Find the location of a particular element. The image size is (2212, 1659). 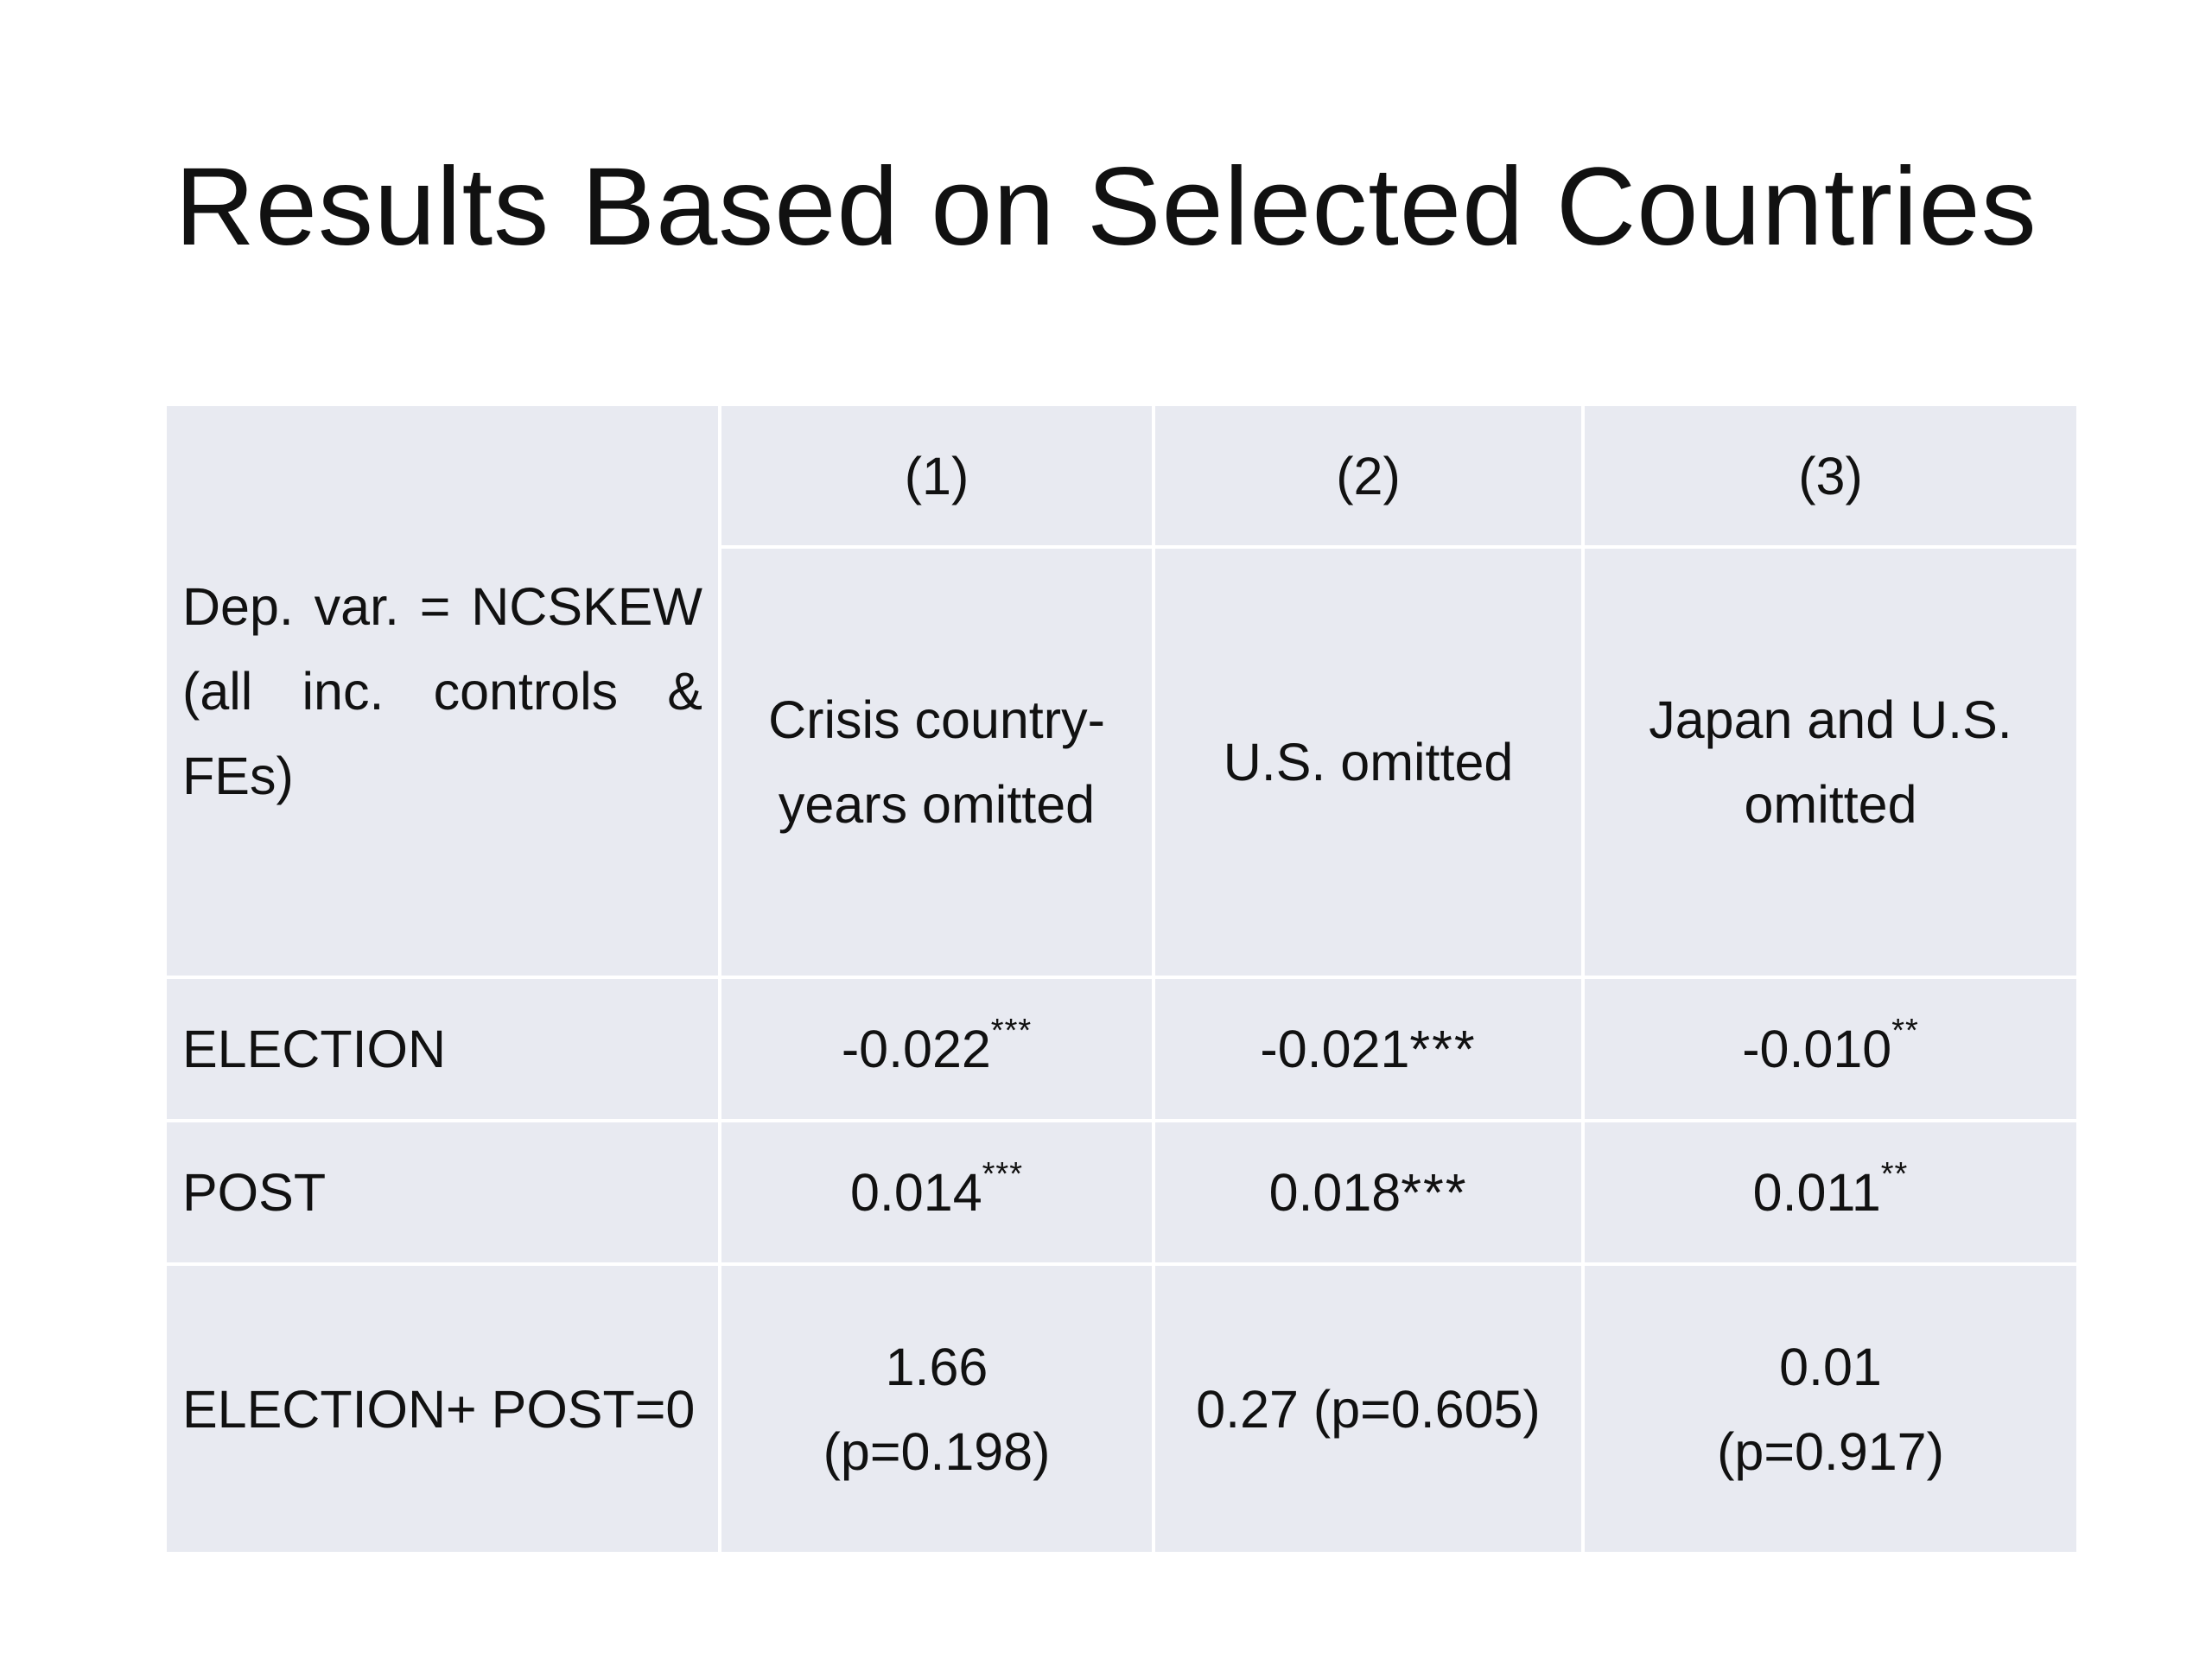

test-col1: 1.66 (p=0.198) is located at coordinates (936, 1407).